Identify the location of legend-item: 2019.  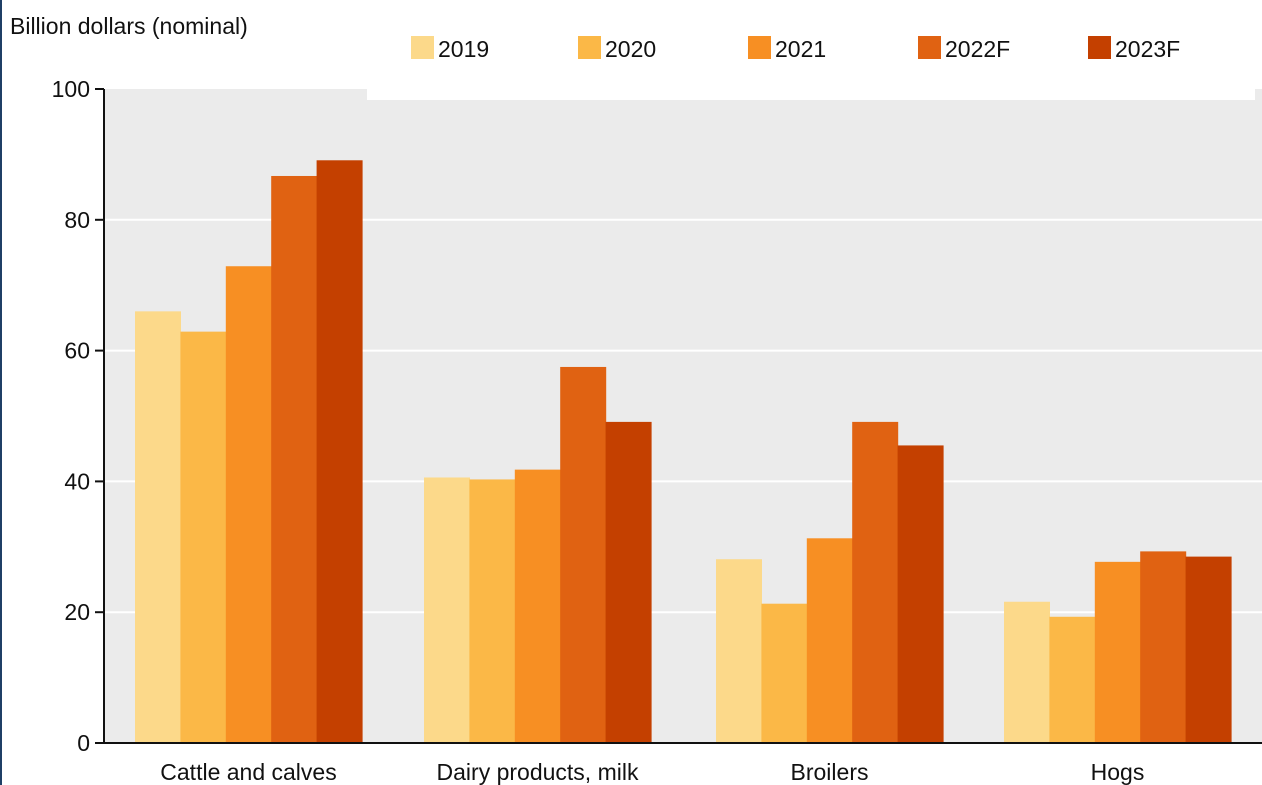
(450, 49).